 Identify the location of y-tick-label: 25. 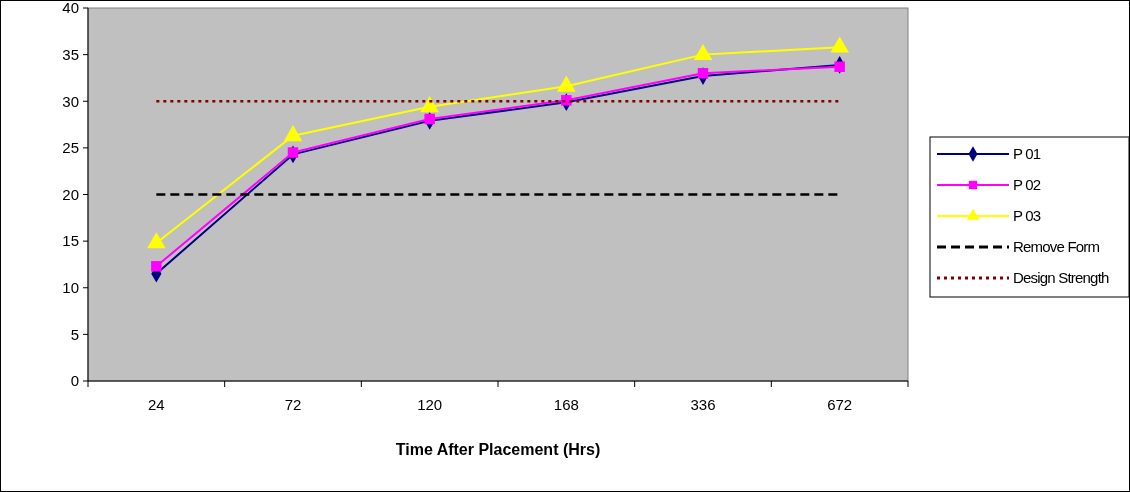
(70, 148).